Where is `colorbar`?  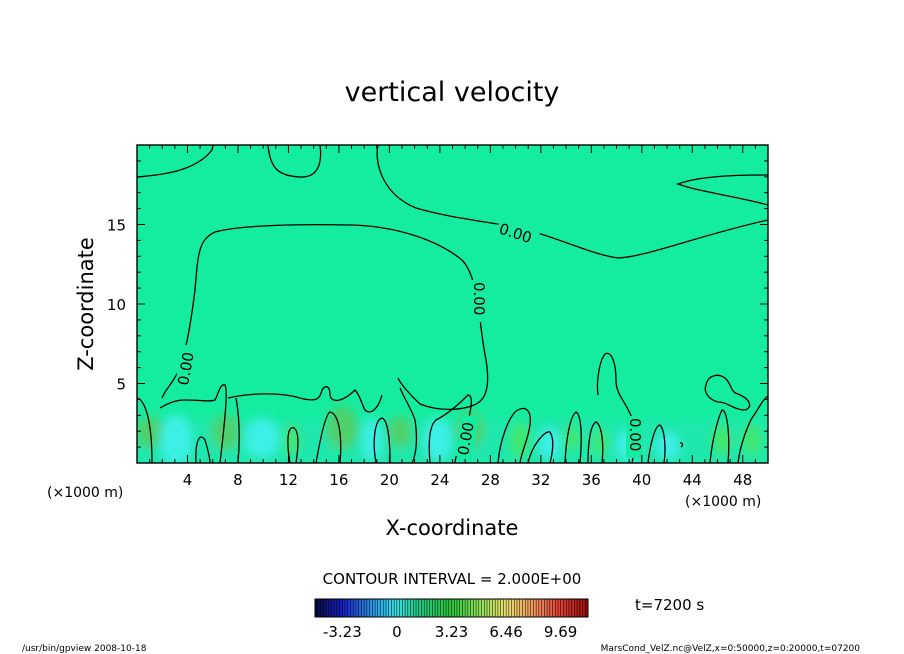 colorbar is located at coordinates (451, 608).